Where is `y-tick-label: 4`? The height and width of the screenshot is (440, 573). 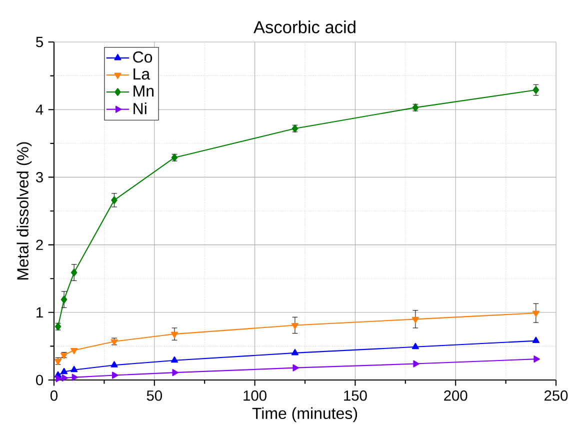 y-tick-label: 4 is located at coordinates (40, 109).